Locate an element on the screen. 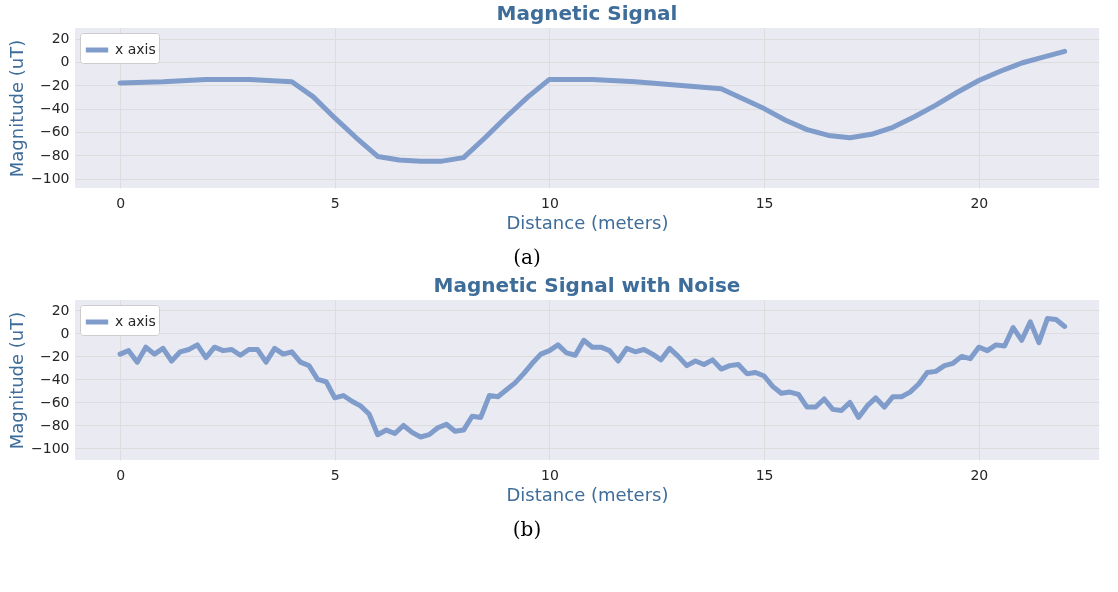  chart-title: Magnetic Signal is located at coordinates (587, 13).